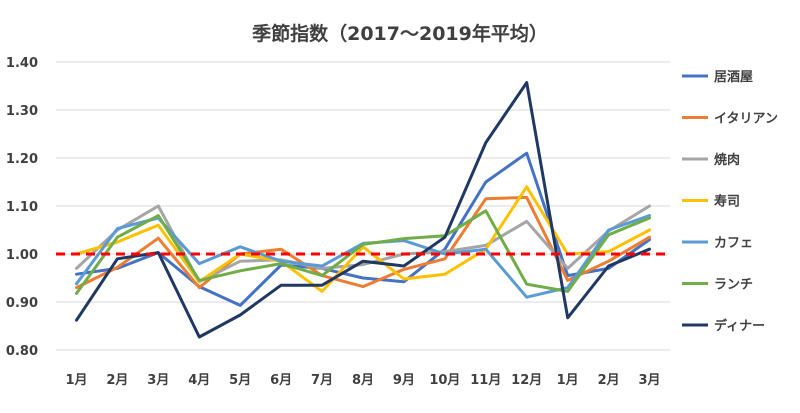 Image resolution: width=800 pixels, height=413 pixels. I want to click on x-tick-label: 4月, so click(199, 380).